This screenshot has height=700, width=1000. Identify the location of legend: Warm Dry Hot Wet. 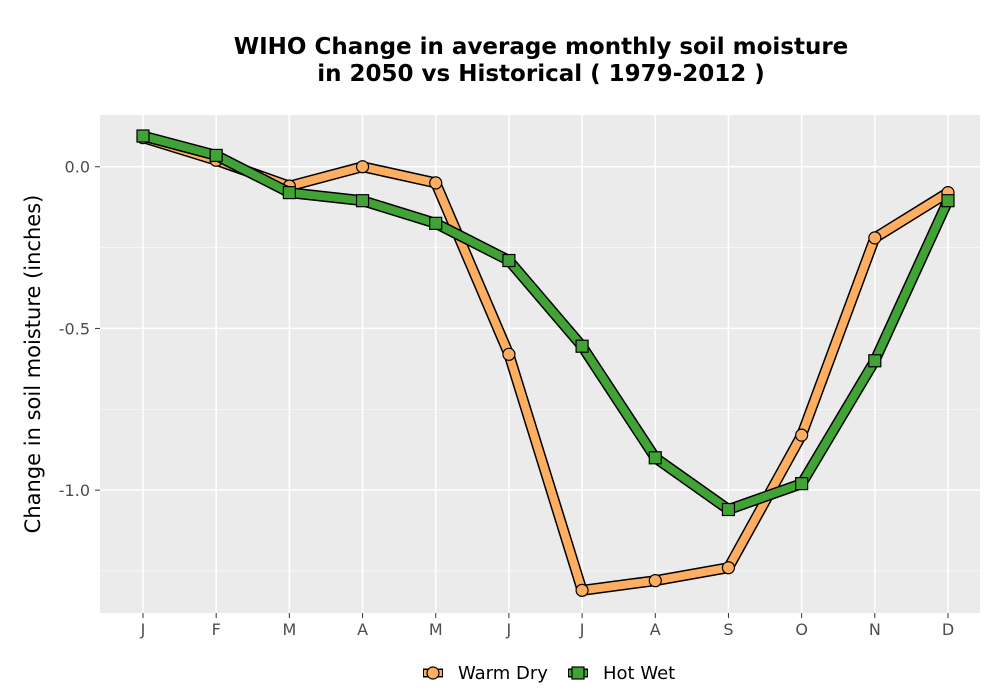
(549, 673).